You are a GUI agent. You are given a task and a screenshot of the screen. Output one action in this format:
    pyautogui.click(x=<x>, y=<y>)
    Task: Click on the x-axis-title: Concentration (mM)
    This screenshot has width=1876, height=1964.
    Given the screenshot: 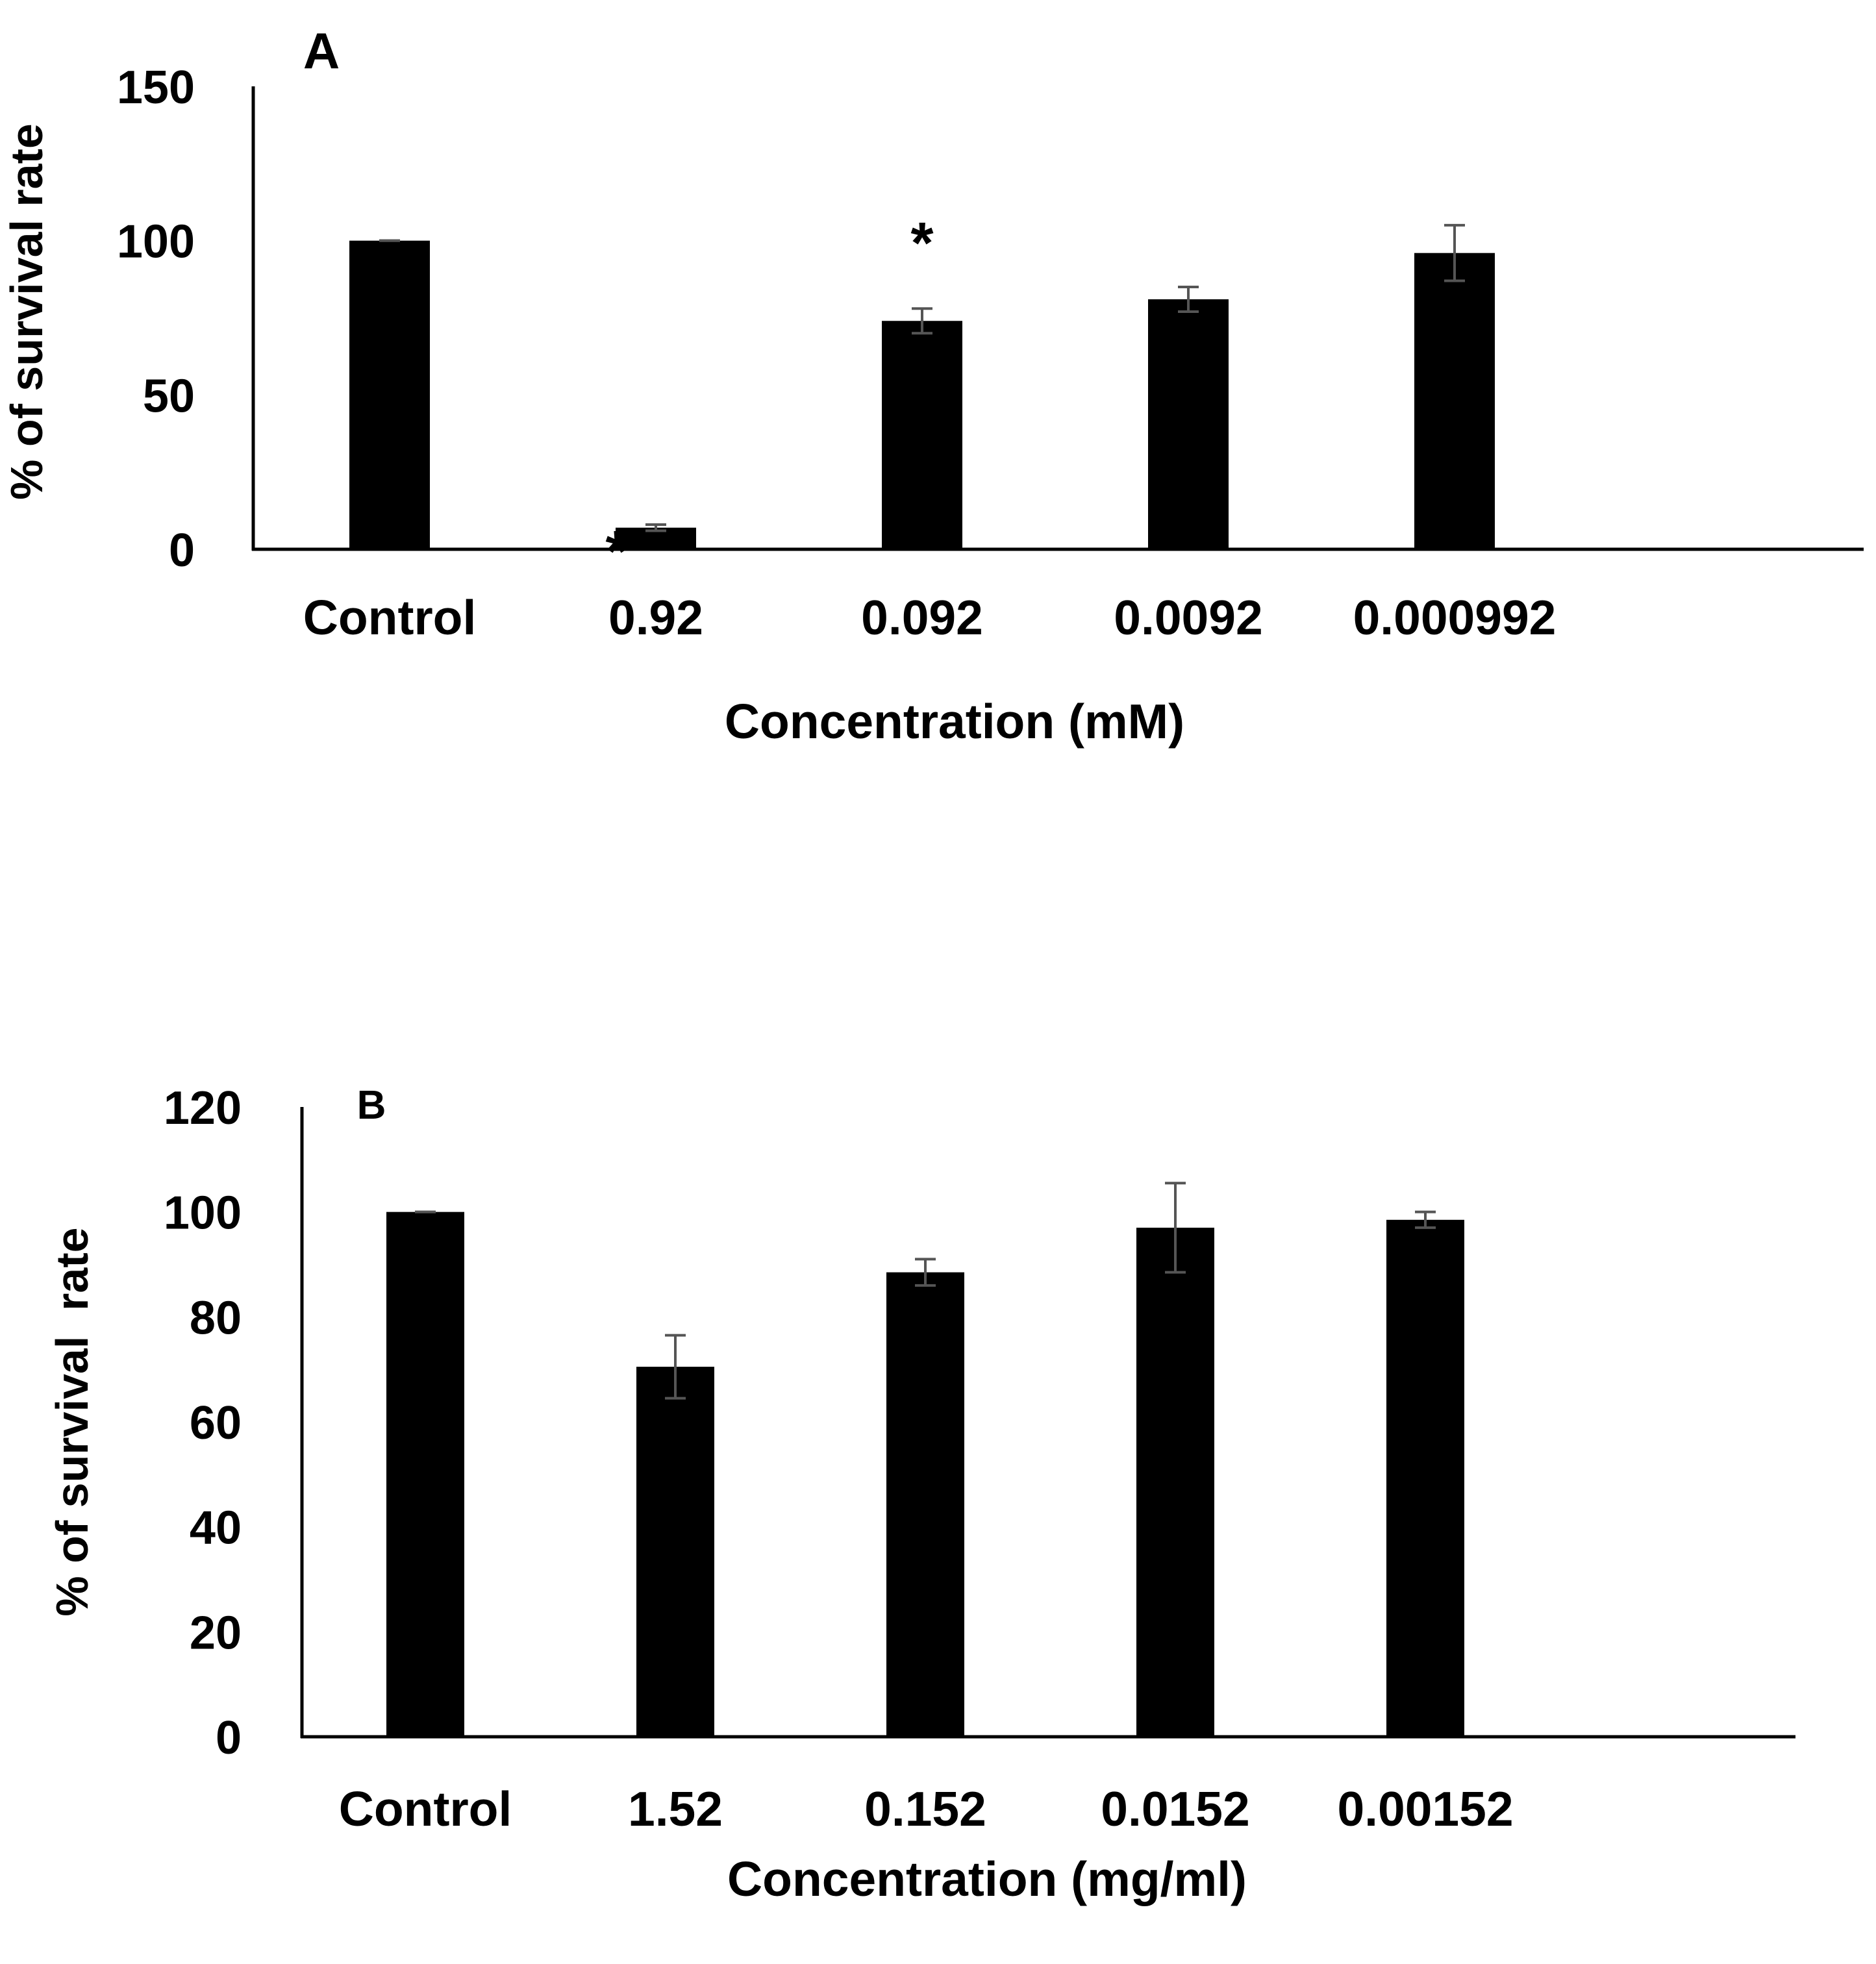 What is the action you would take?
    pyautogui.click(x=954, y=721)
    